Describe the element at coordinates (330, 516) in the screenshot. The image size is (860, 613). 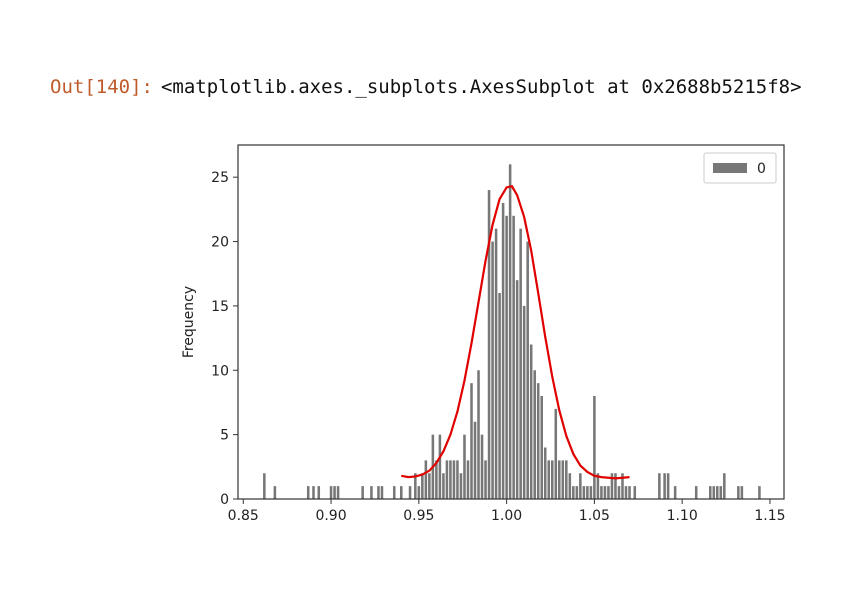
I see `x-tick-label: 0.90` at that location.